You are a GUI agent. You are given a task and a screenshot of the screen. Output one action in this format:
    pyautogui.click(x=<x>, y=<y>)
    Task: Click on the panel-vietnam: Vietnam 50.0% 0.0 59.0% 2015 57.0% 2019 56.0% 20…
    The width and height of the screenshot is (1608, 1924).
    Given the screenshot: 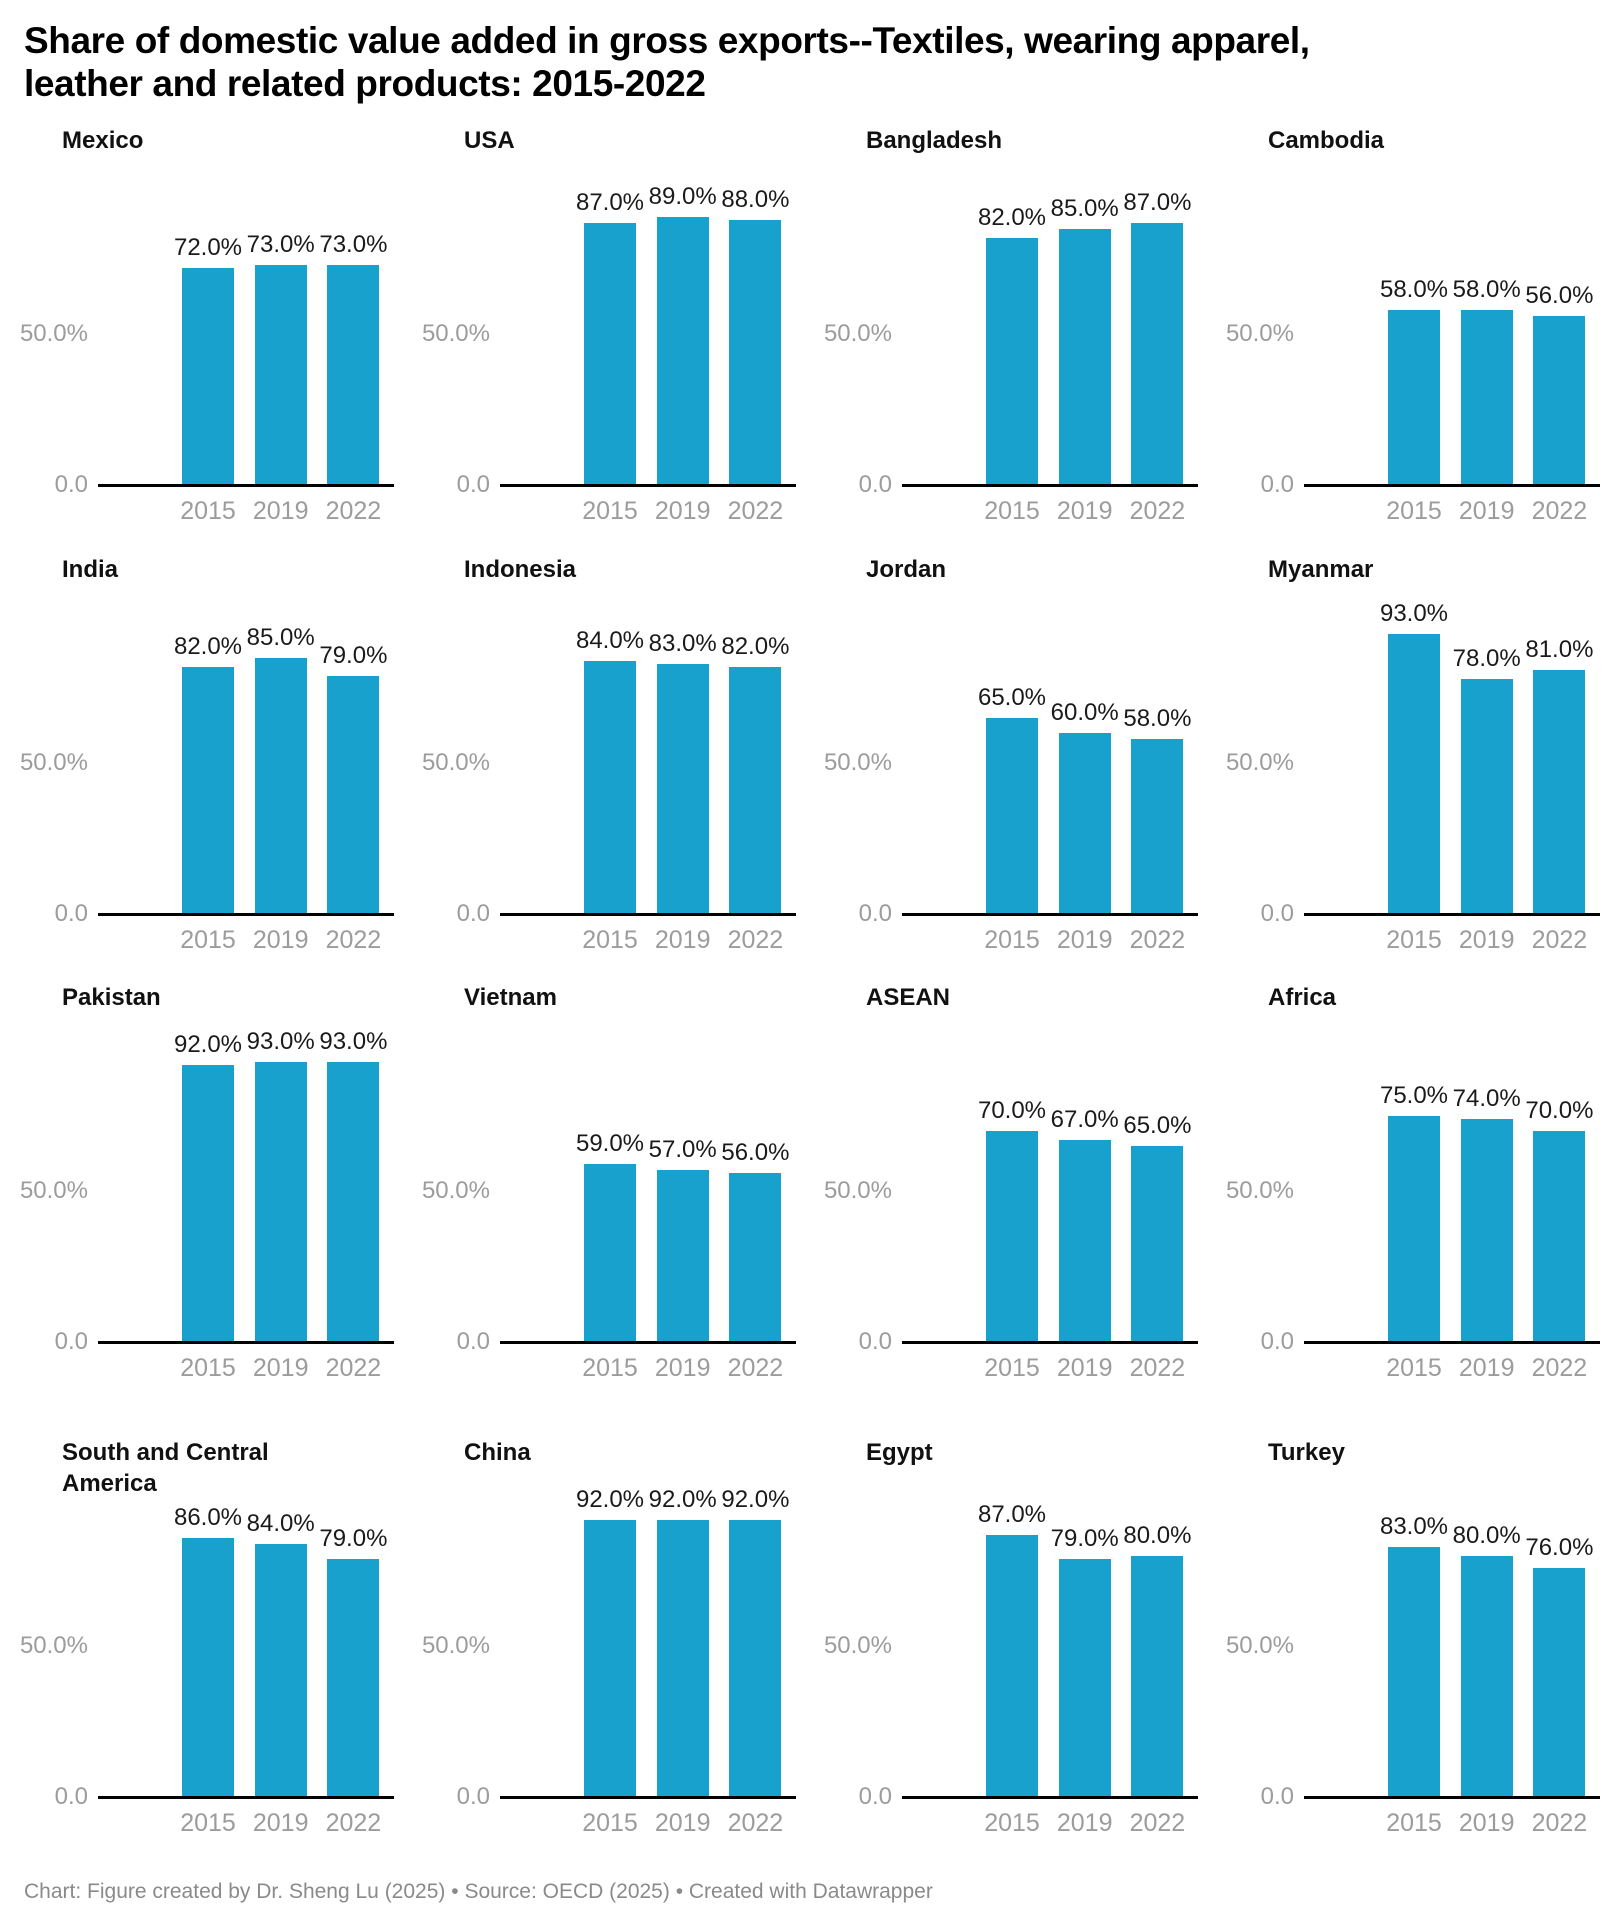 What is the action you would take?
    pyautogui.click(x=603, y=1201)
    